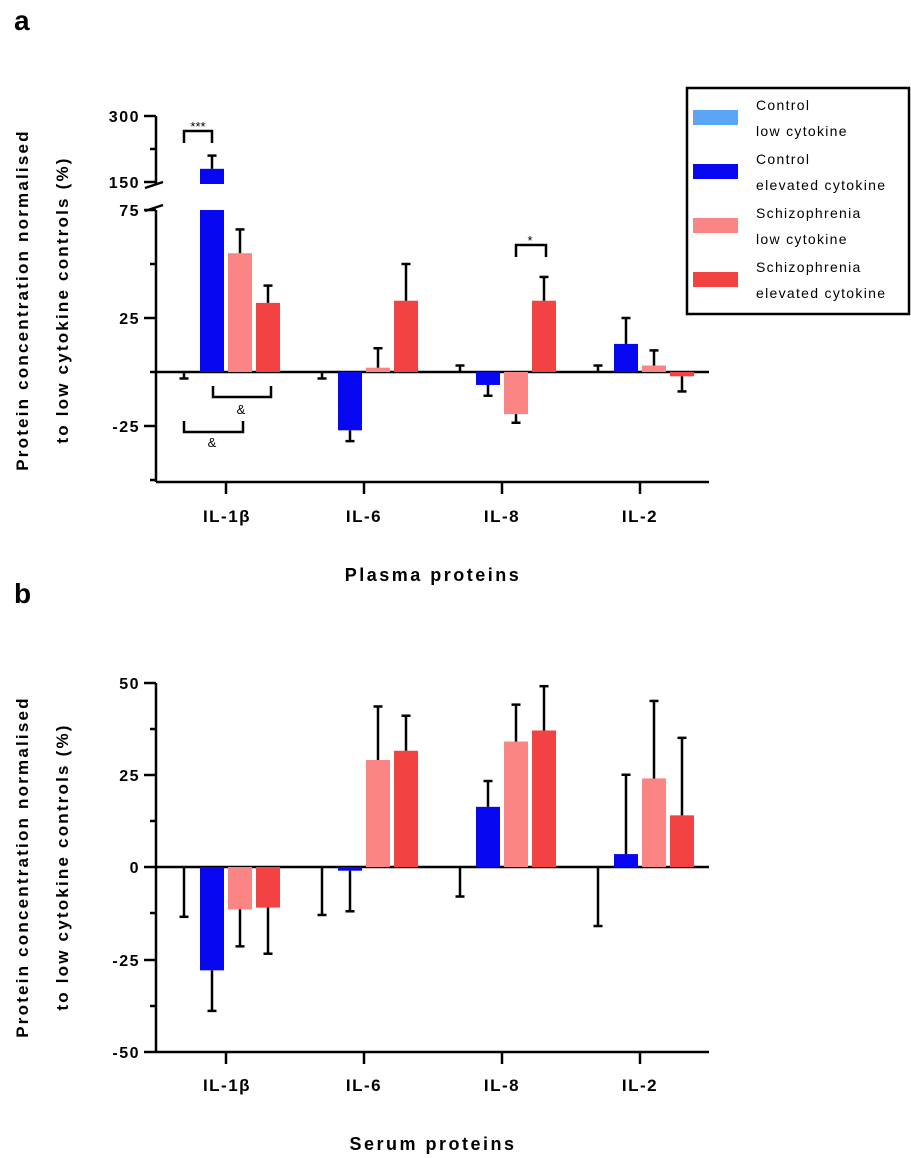 The height and width of the screenshot is (1158, 911). I want to click on panel-a-ytick-label: 25, so click(129, 319).